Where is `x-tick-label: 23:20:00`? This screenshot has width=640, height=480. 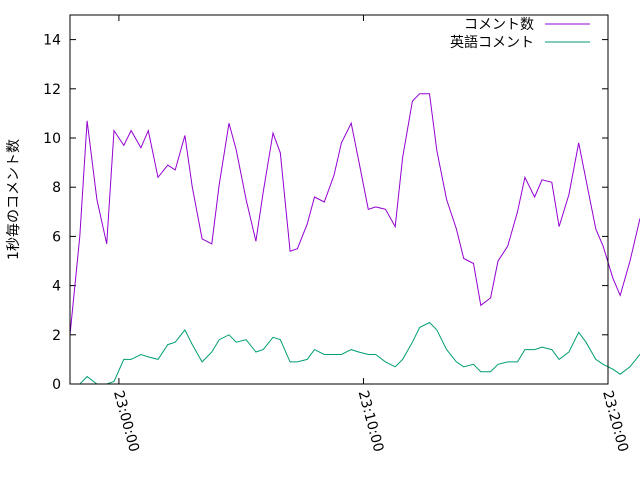 x-tick-label: 23:20:00 is located at coordinates (615, 421).